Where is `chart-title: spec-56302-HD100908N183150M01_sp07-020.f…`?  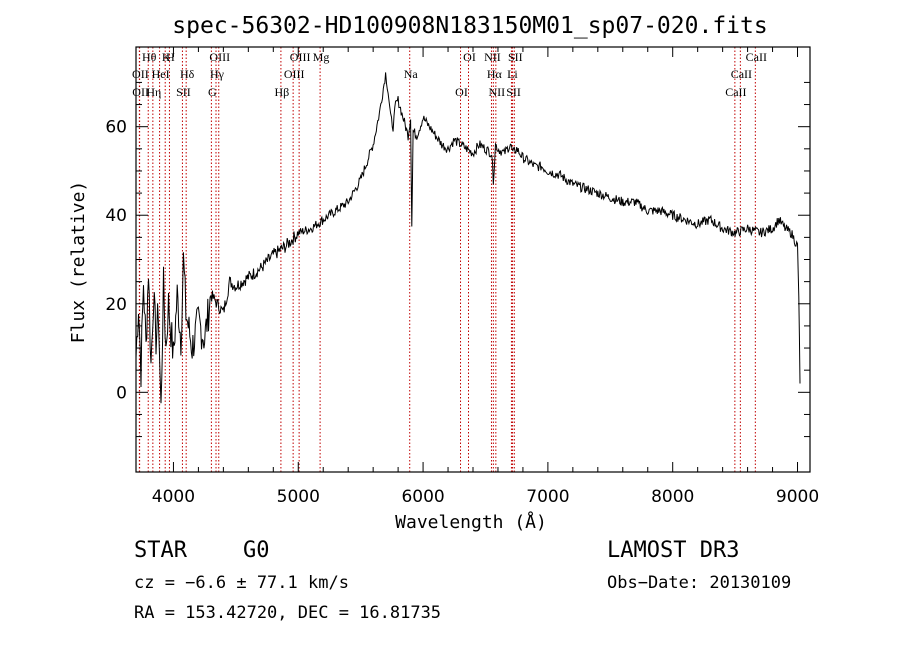 chart-title: spec-56302-HD100908N183150M01_sp07-020.f… is located at coordinates (469, 26).